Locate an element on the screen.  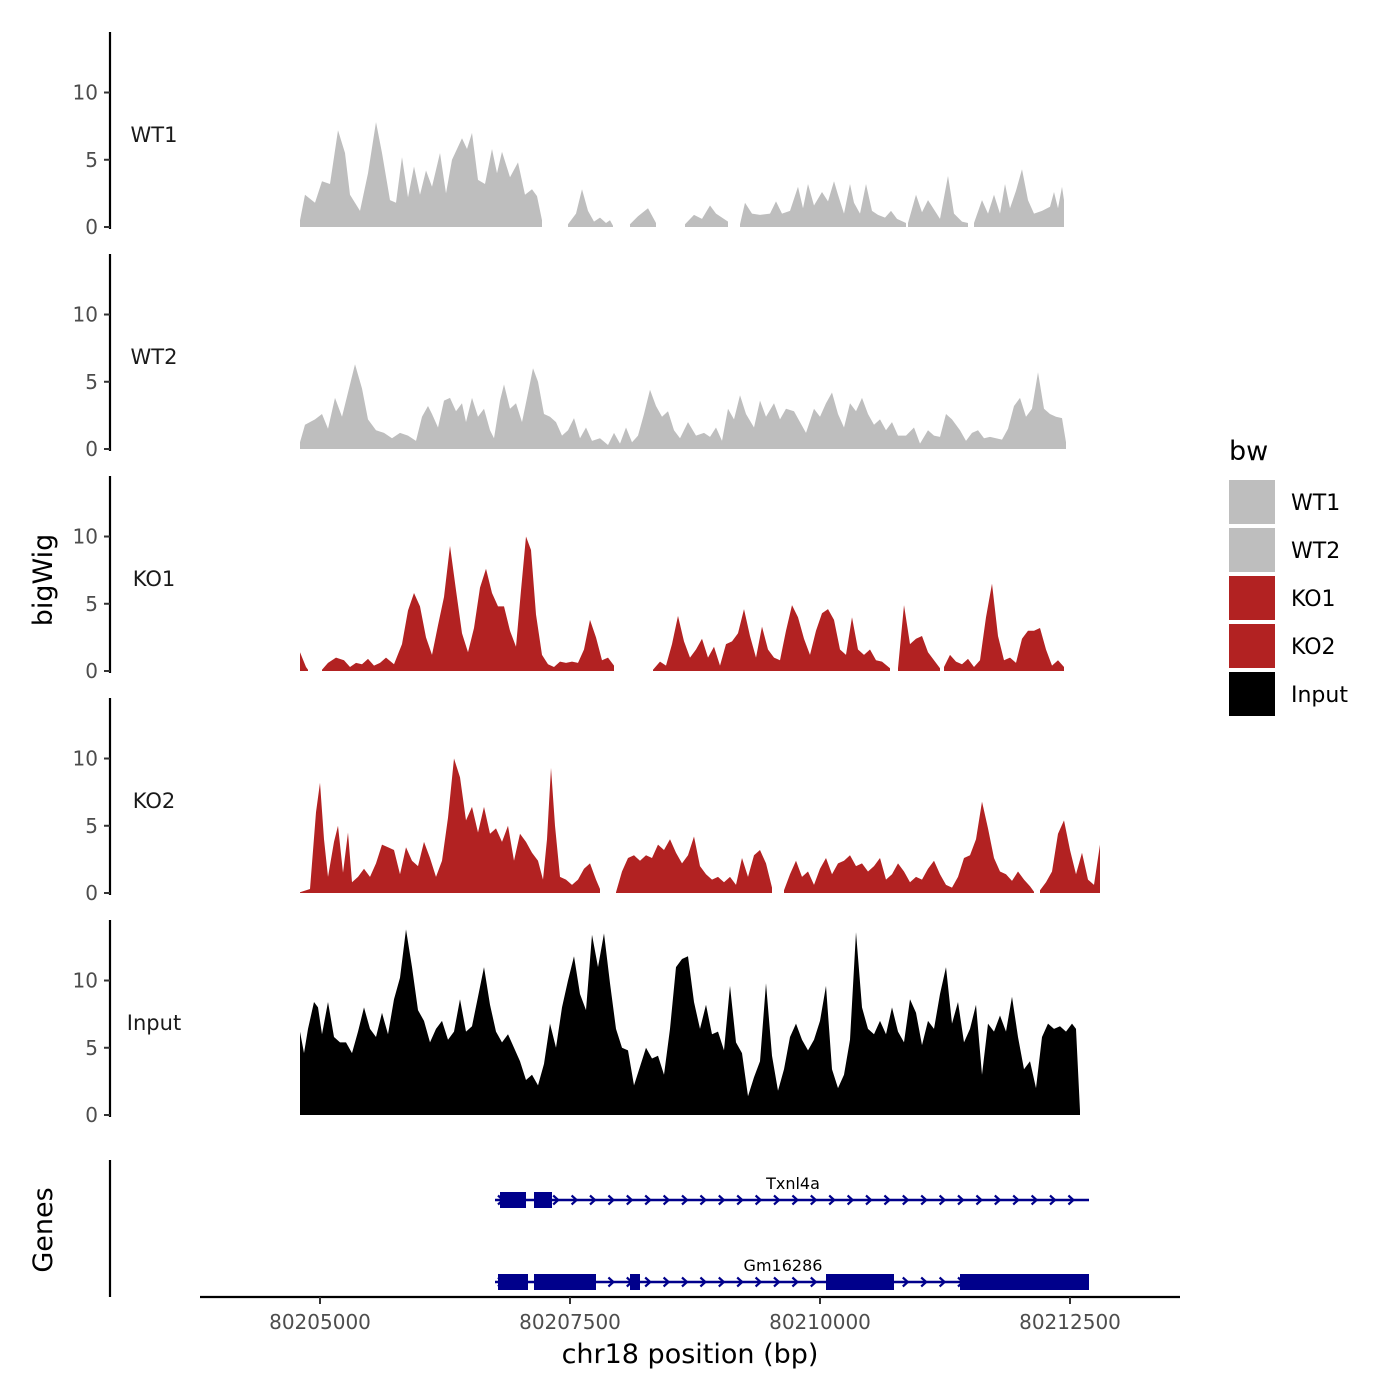
genes-layer: Txnl4a Gm16286 is located at coordinates (598, 1228).